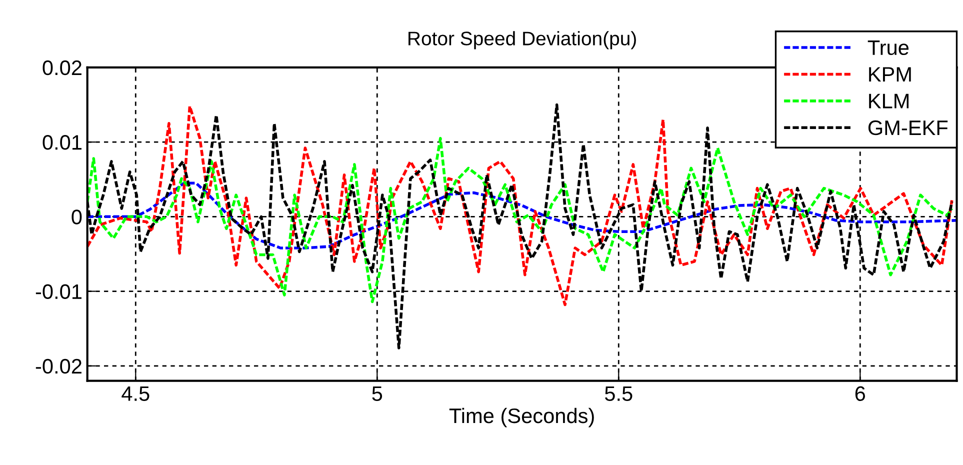  What do you see at coordinates (62, 68) in the screenshot?
I see `y-tick-label: 0.02` at bounding box center [62, 68].